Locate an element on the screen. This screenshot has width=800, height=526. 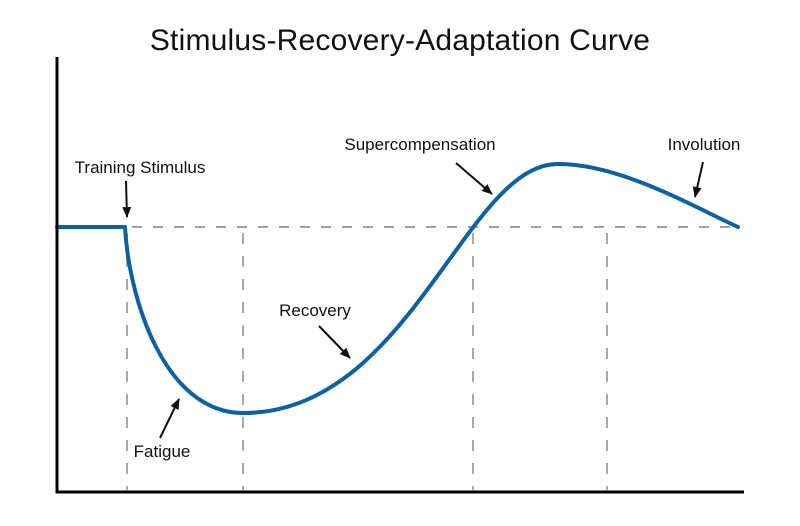
annotation-label-supercompensation: Supercompensation is located at coordinates (420, 144).